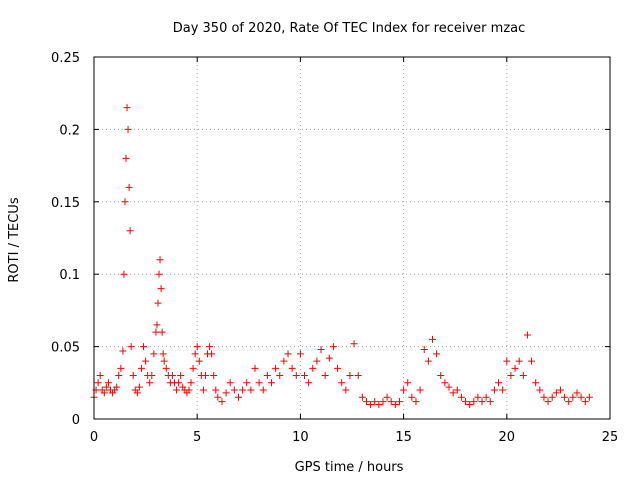  What do you see at coordinates (65, 348) in the screenshot?
I see `y-tick-label: 0.05` at bounding box center [65, 348].